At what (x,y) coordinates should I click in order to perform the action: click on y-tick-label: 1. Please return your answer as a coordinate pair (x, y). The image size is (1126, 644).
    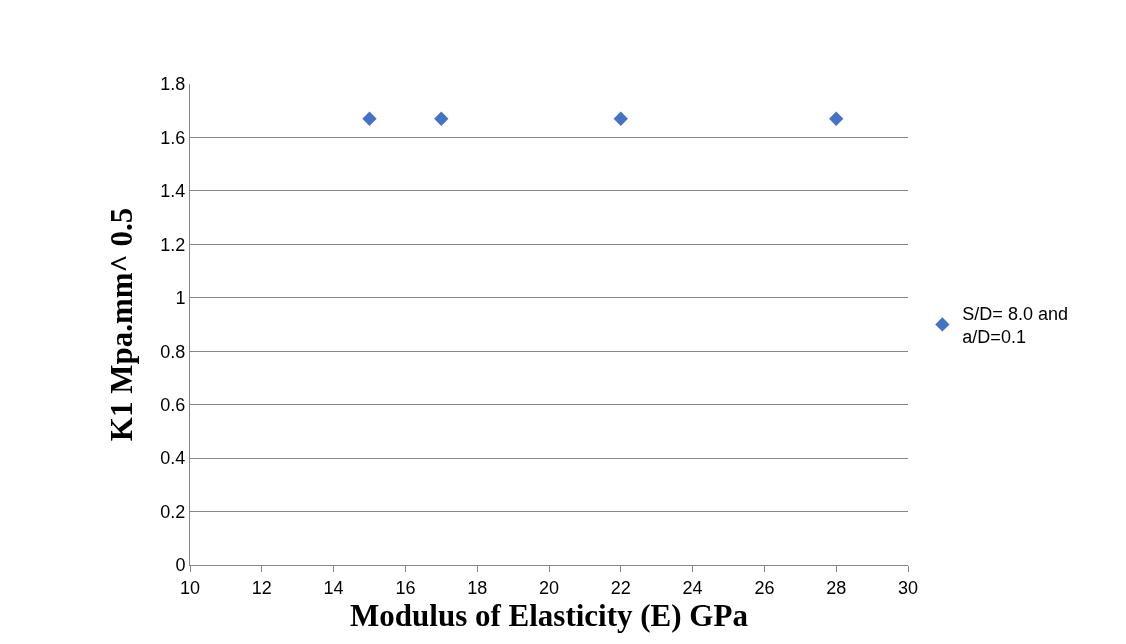
    Looking at the image, I should click on (180, 298).